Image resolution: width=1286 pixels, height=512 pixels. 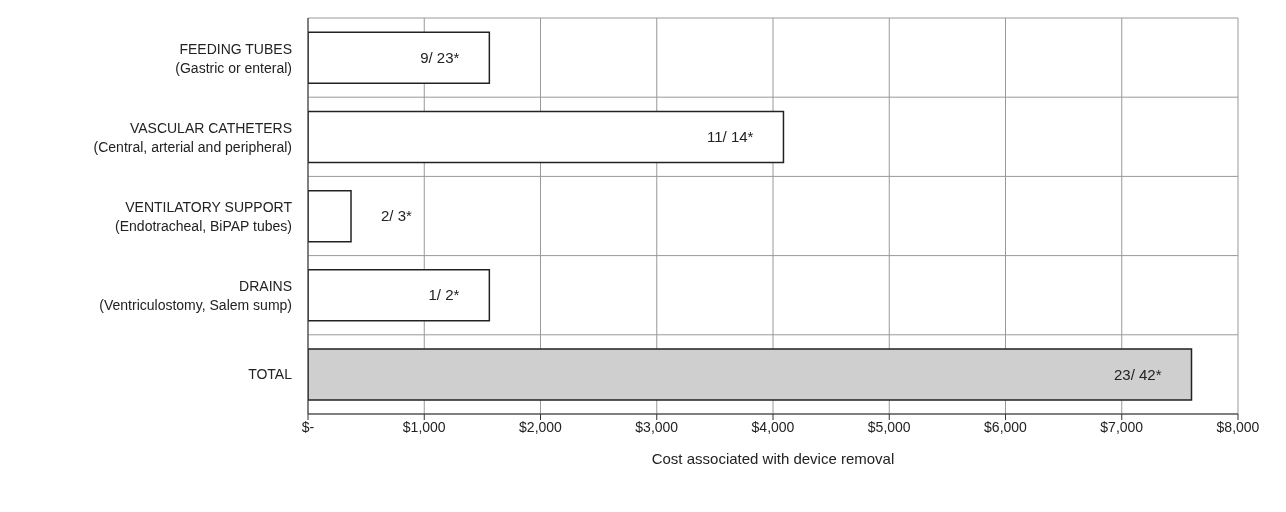 What do you see at coordinates (444, 295) in the screenshot?
I see `data-label: 1/ 2*` at bounding box center [444, 295].